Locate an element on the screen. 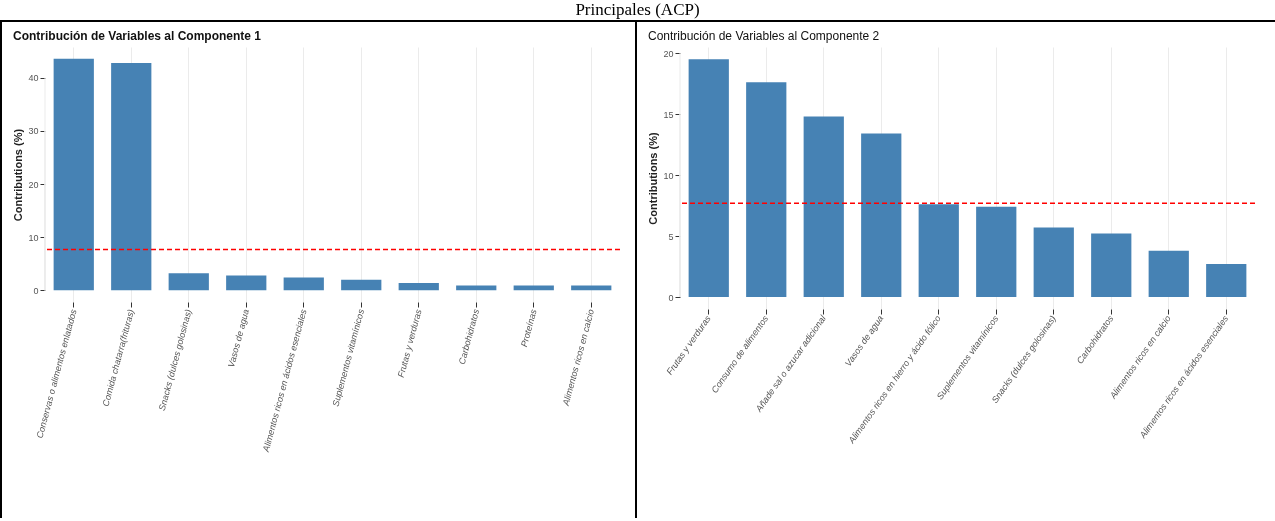 The width and height of the screenshot is (1275, 521). y-tick-label: 5 is located at coordinates (671, 236).